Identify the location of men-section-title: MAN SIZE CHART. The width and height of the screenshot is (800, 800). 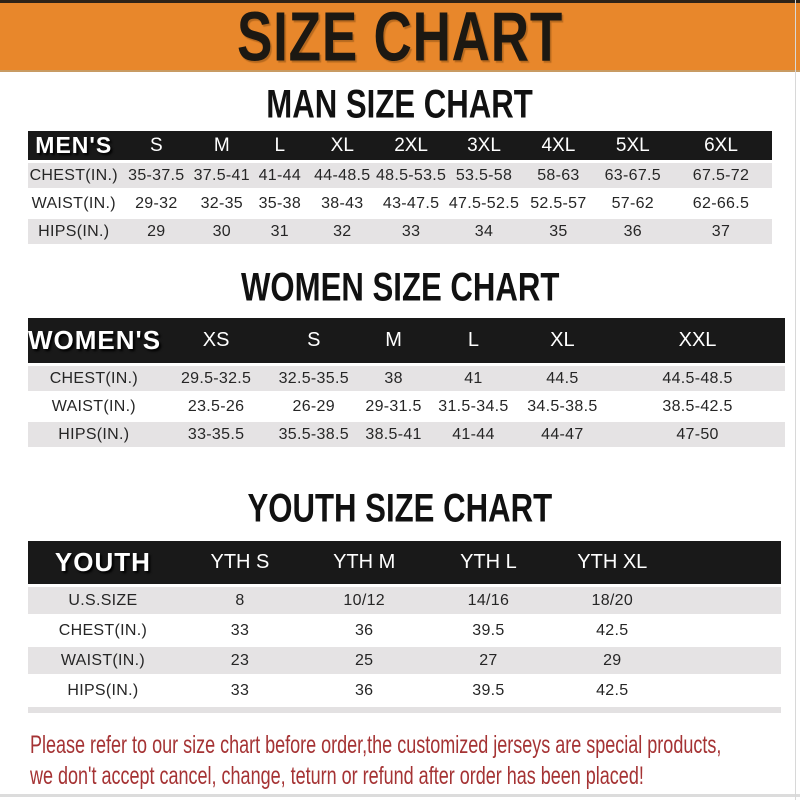
(400, 105).